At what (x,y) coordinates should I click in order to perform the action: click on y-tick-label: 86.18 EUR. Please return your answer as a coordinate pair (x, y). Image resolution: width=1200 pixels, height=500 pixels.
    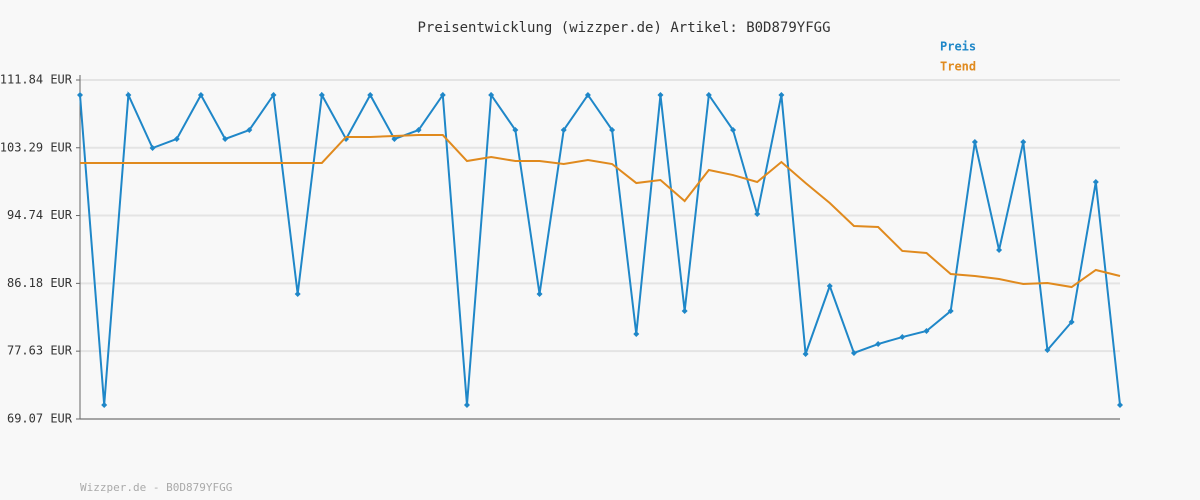
    Looking at the image, I should click on (40, 283).